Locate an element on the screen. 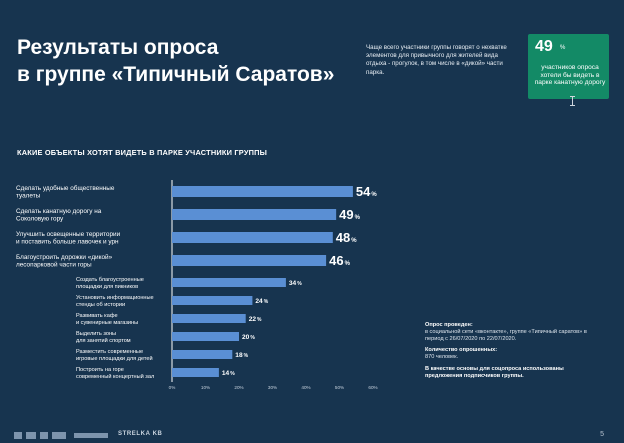 This screenshot has width=624, height=443. chart-category-label: Установить информационные is located at coordinates (115, 298).